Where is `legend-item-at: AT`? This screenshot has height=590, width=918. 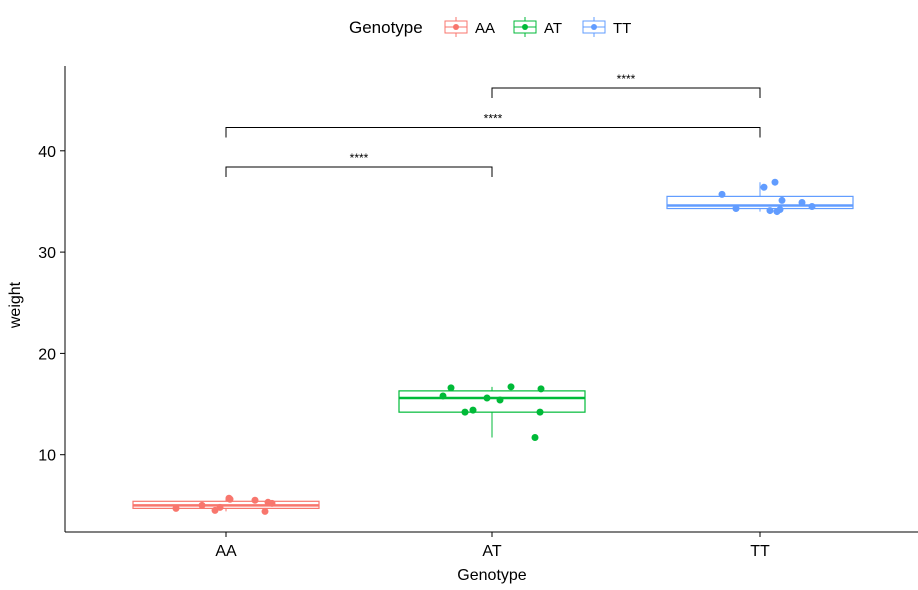
legend-item-at: AT is located at coordinates (537, 27).